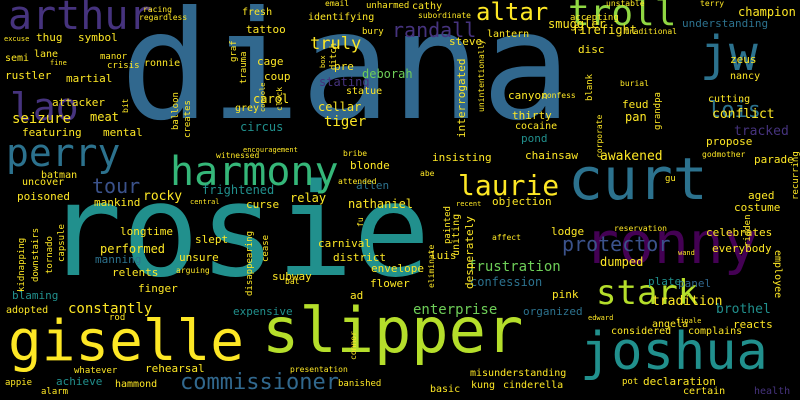  What do you see at coordinates (455, 310) in the screenshot?
I see `word-enterprise: enterprise` at bounding box center [455, 310].